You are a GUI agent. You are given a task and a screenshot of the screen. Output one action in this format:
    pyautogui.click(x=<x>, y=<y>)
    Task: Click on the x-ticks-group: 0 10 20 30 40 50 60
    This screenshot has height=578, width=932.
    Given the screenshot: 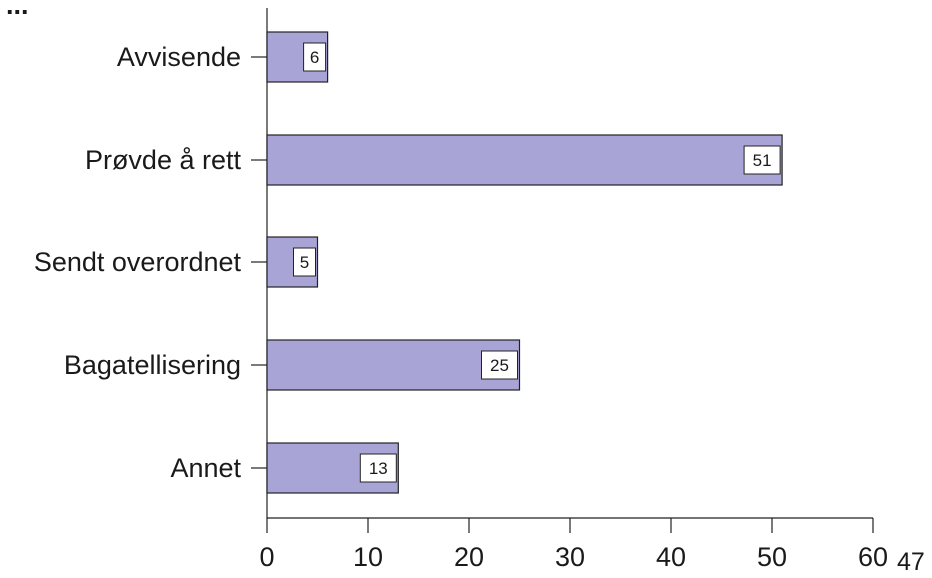 What is the action you would take?
    pyautogui.click(x=573, y=545)
    